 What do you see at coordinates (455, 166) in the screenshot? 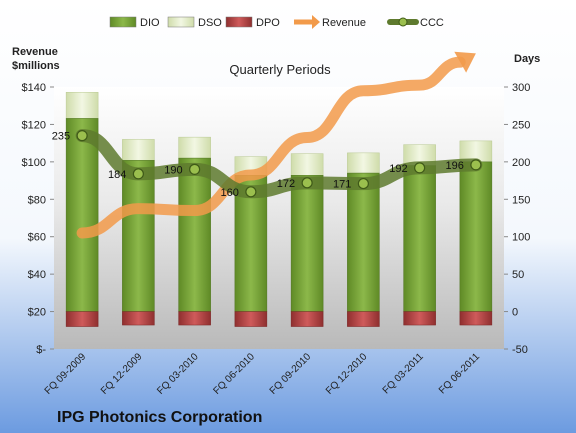
I see `ccc-data-label: 196` at bounding box center [455, 166].